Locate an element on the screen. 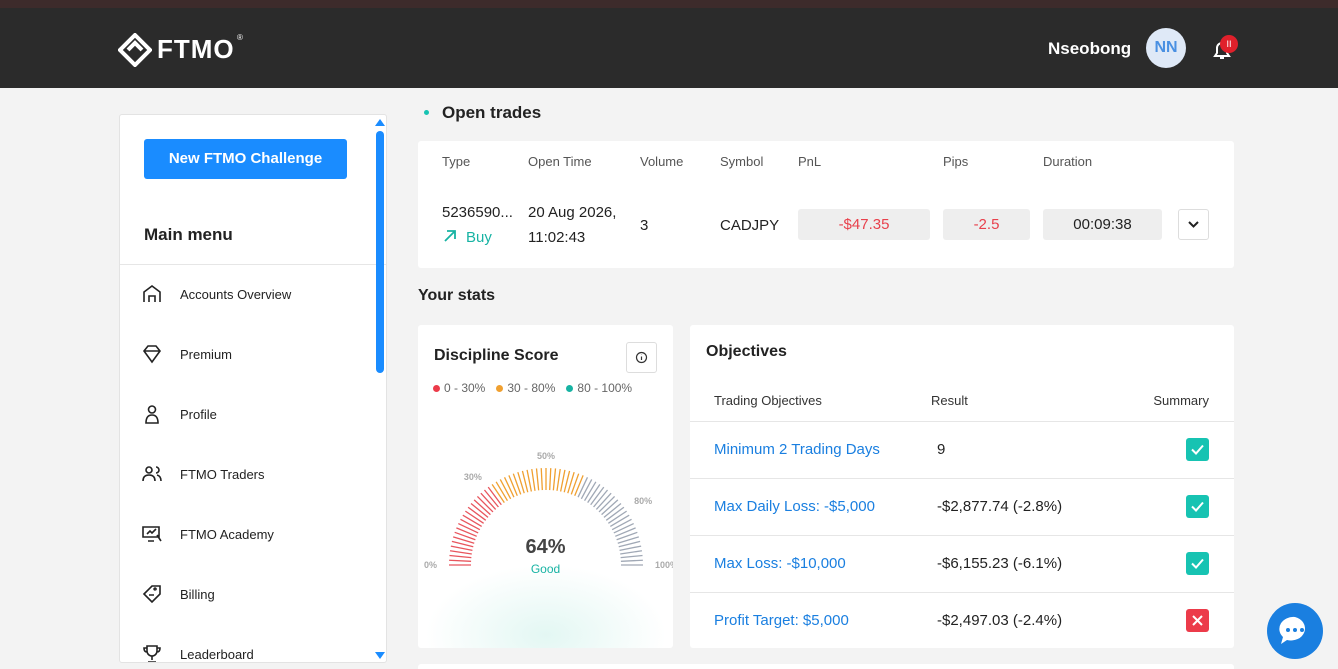 This screenshot has height=669, width=1338. section-dot is located at coordinates (426, 112).